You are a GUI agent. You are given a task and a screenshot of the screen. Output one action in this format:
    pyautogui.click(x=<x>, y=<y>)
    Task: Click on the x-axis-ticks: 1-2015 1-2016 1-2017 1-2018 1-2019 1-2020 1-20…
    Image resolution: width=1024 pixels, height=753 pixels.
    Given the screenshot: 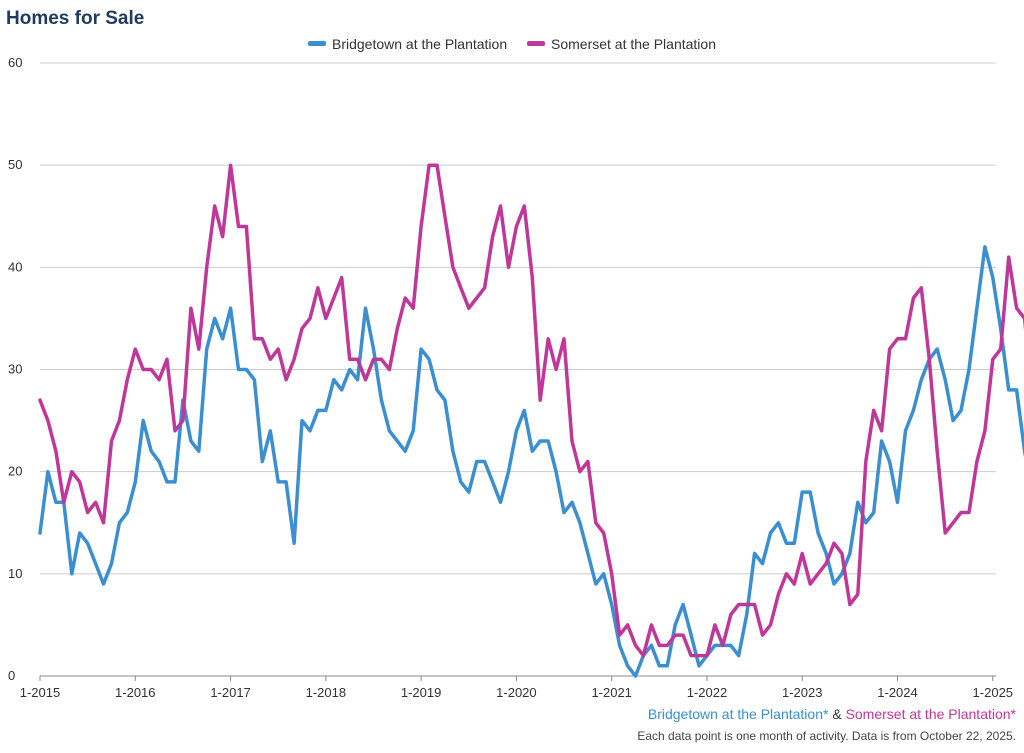 What is the action you would take?
    pyautogui.click(x=516, y=688)
    